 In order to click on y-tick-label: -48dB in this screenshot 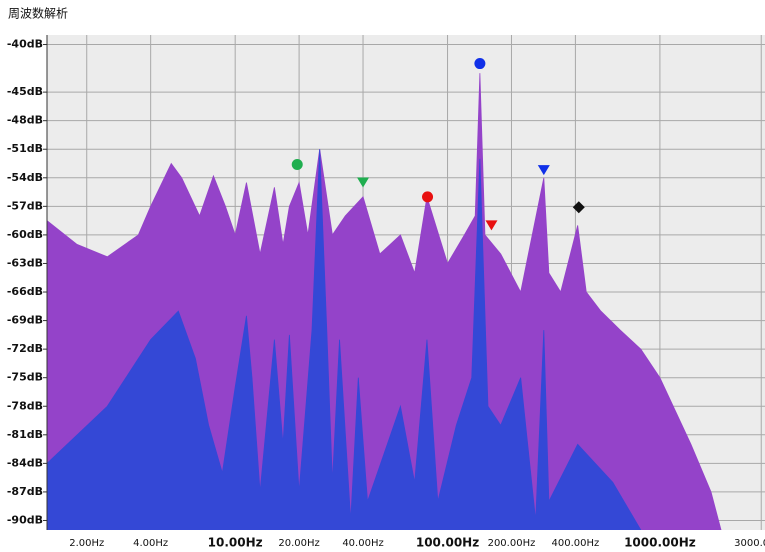, I will do `click(25, 120)`.